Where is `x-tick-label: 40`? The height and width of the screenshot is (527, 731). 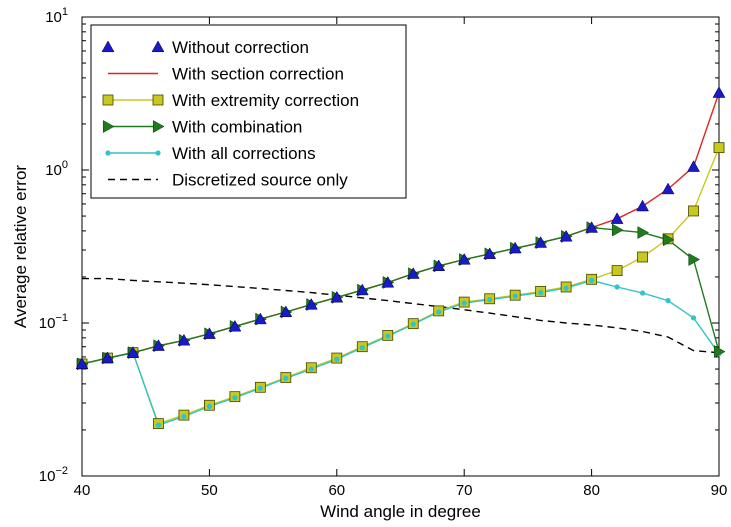 x-tick-label: 40 is located at coordinates (82, 490).